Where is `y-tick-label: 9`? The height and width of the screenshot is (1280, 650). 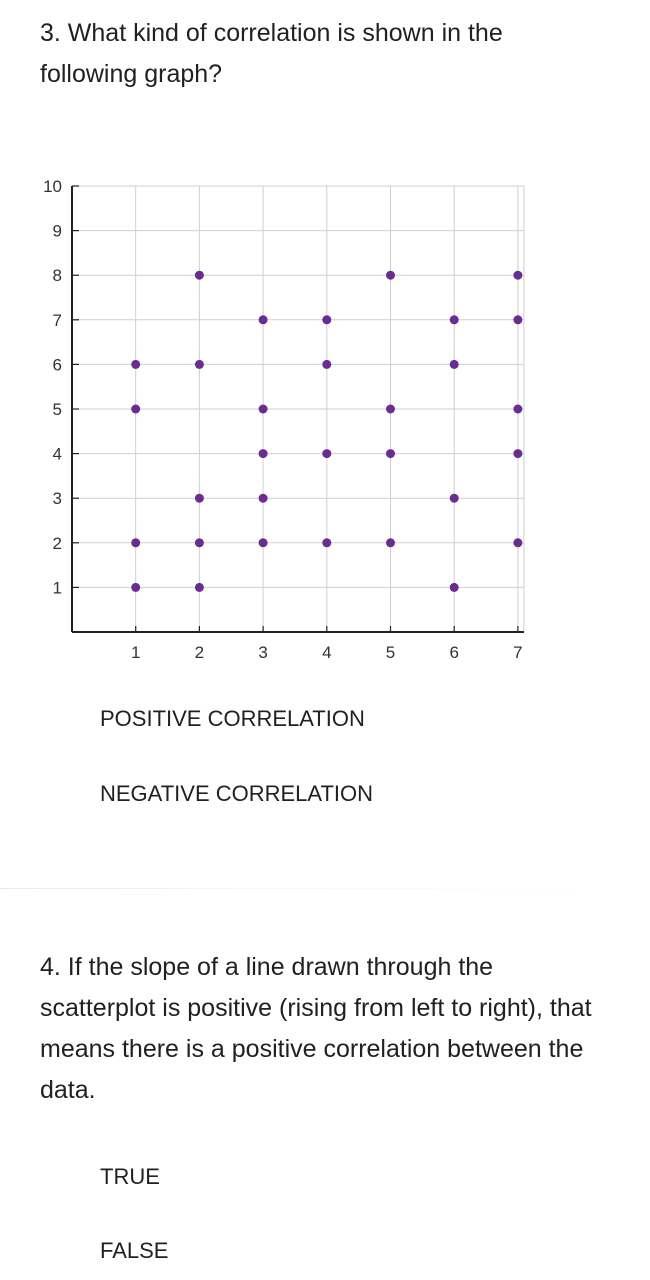
y-tick-label: 9 is located at coordinates (57, 231).